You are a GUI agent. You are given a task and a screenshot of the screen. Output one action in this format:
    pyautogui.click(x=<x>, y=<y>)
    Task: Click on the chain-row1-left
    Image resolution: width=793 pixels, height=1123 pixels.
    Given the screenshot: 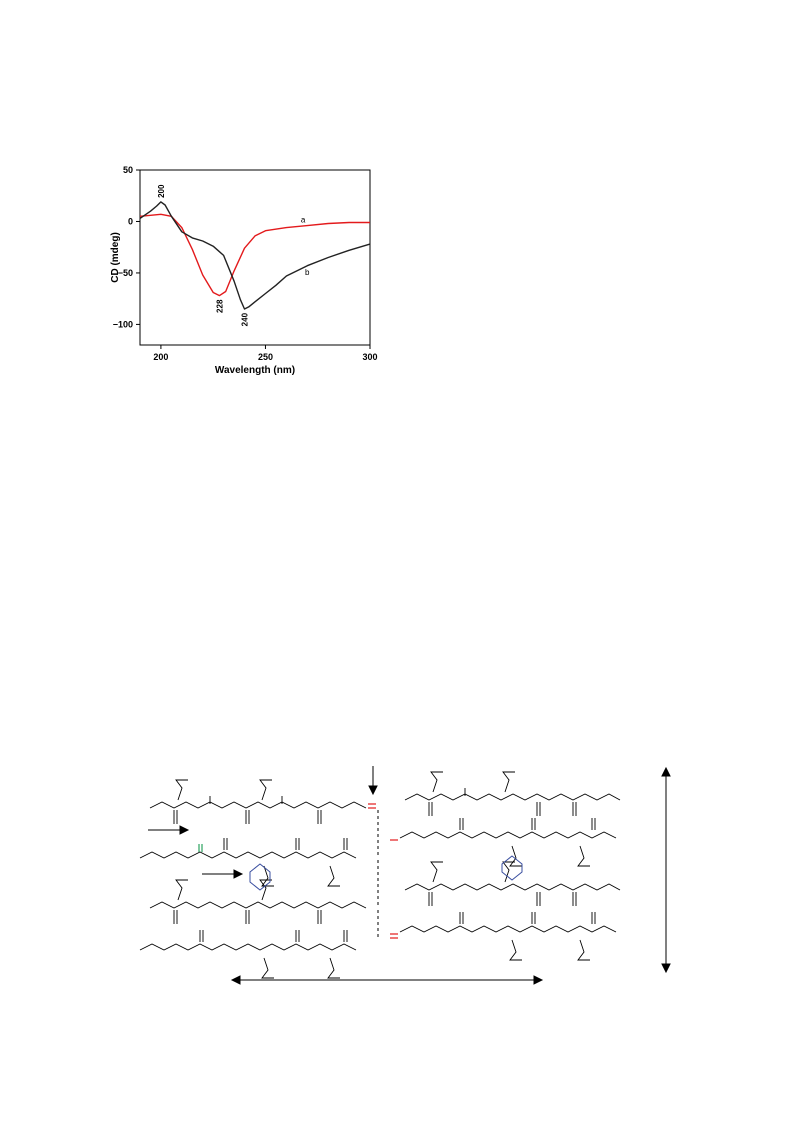 What is the action you would take?
    pyautogui.click(x=258, y=805)
    